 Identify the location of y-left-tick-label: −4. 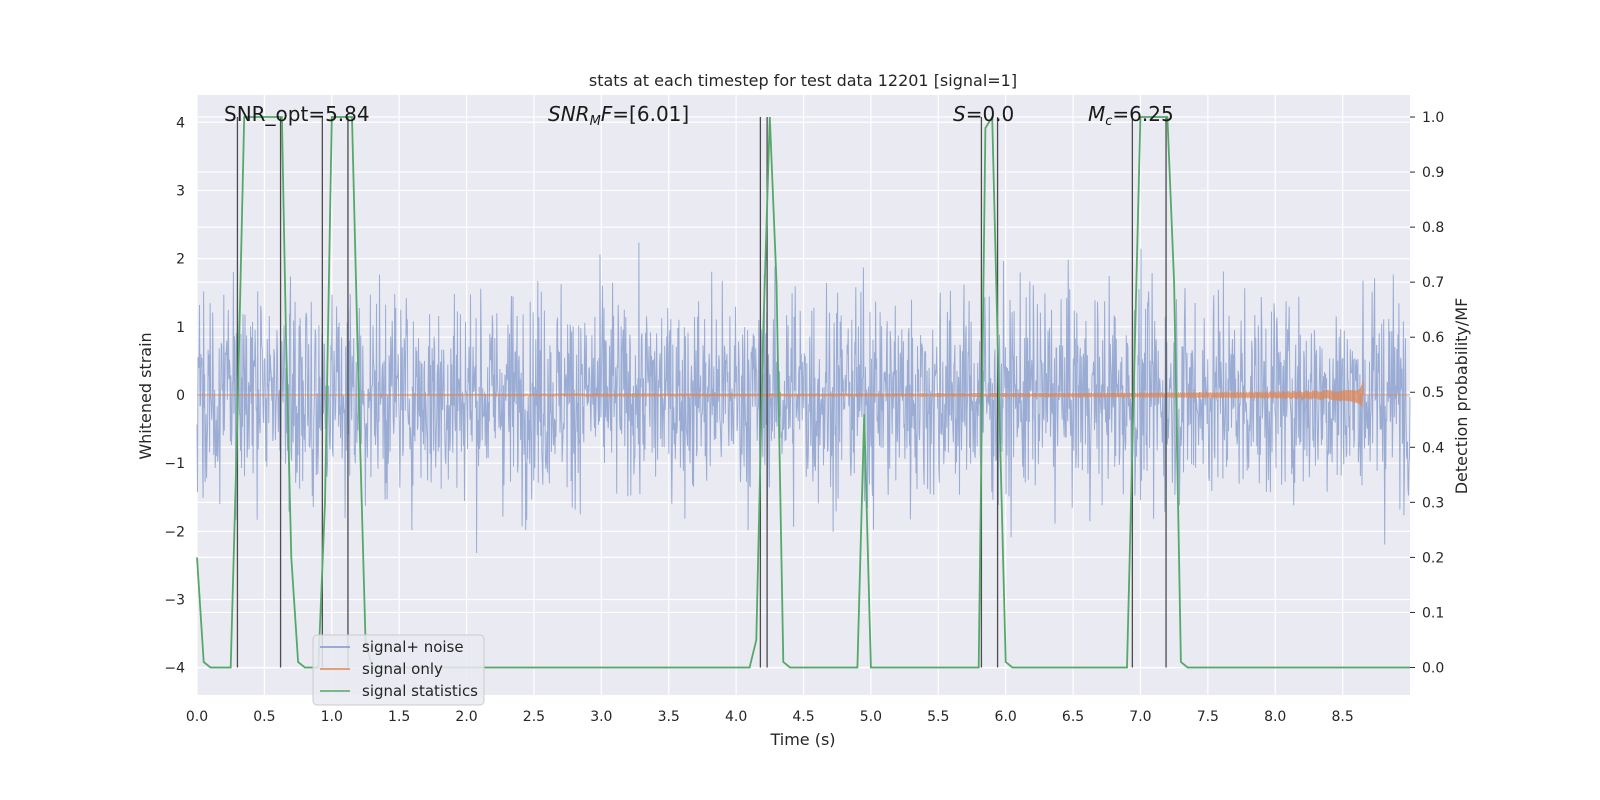
(174, 669).